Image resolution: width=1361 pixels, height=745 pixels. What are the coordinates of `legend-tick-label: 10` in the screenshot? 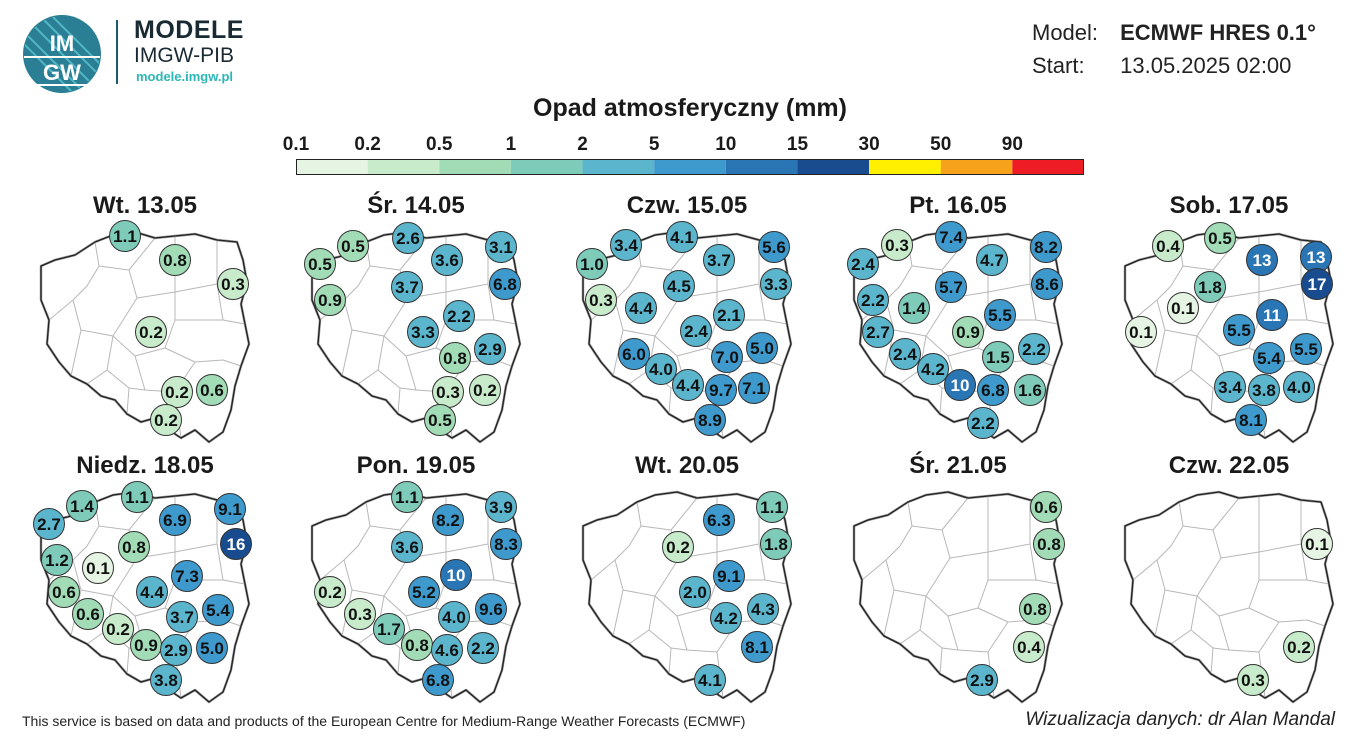 It's located at (726, 144).